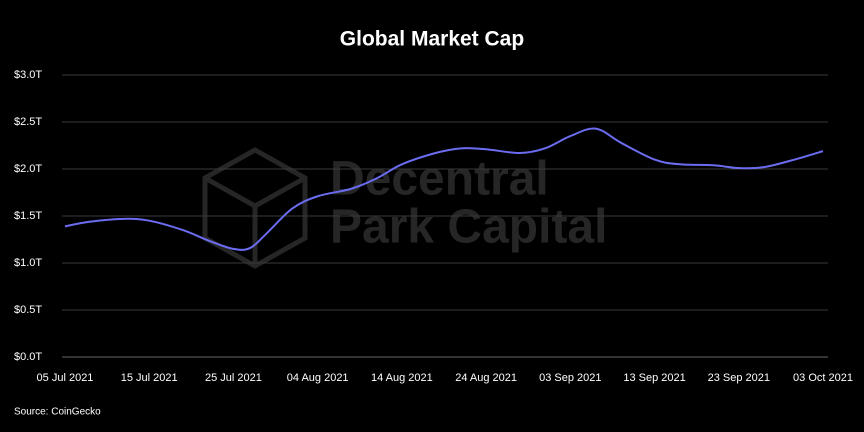 The image size is (864, 432). I want to click on y-tick-label: $0.0T, so click(28, 357).